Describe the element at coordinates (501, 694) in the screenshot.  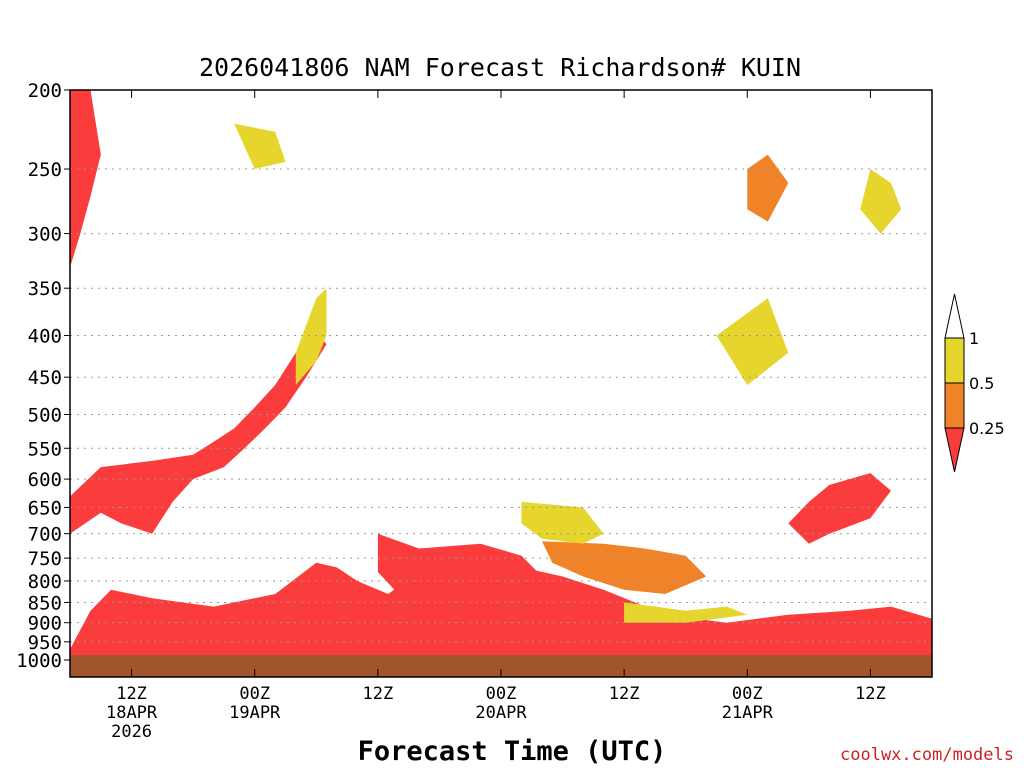
I see `xtick-label-3-0: 00Z` at that location.